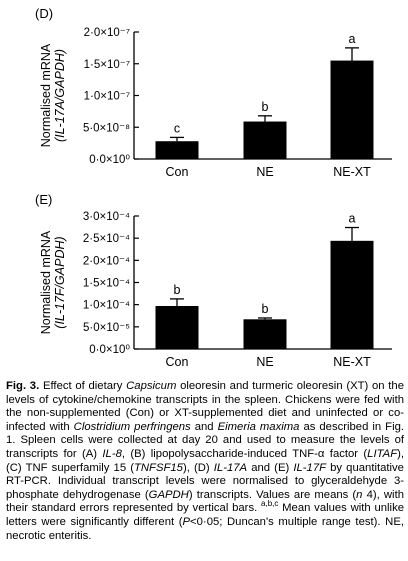 The height and width of the screenshot is (561, 408). Describe the element at coordinates (23, 386) in the screenshot. I see `caption-fig-label: Fig. 3.` at that location.